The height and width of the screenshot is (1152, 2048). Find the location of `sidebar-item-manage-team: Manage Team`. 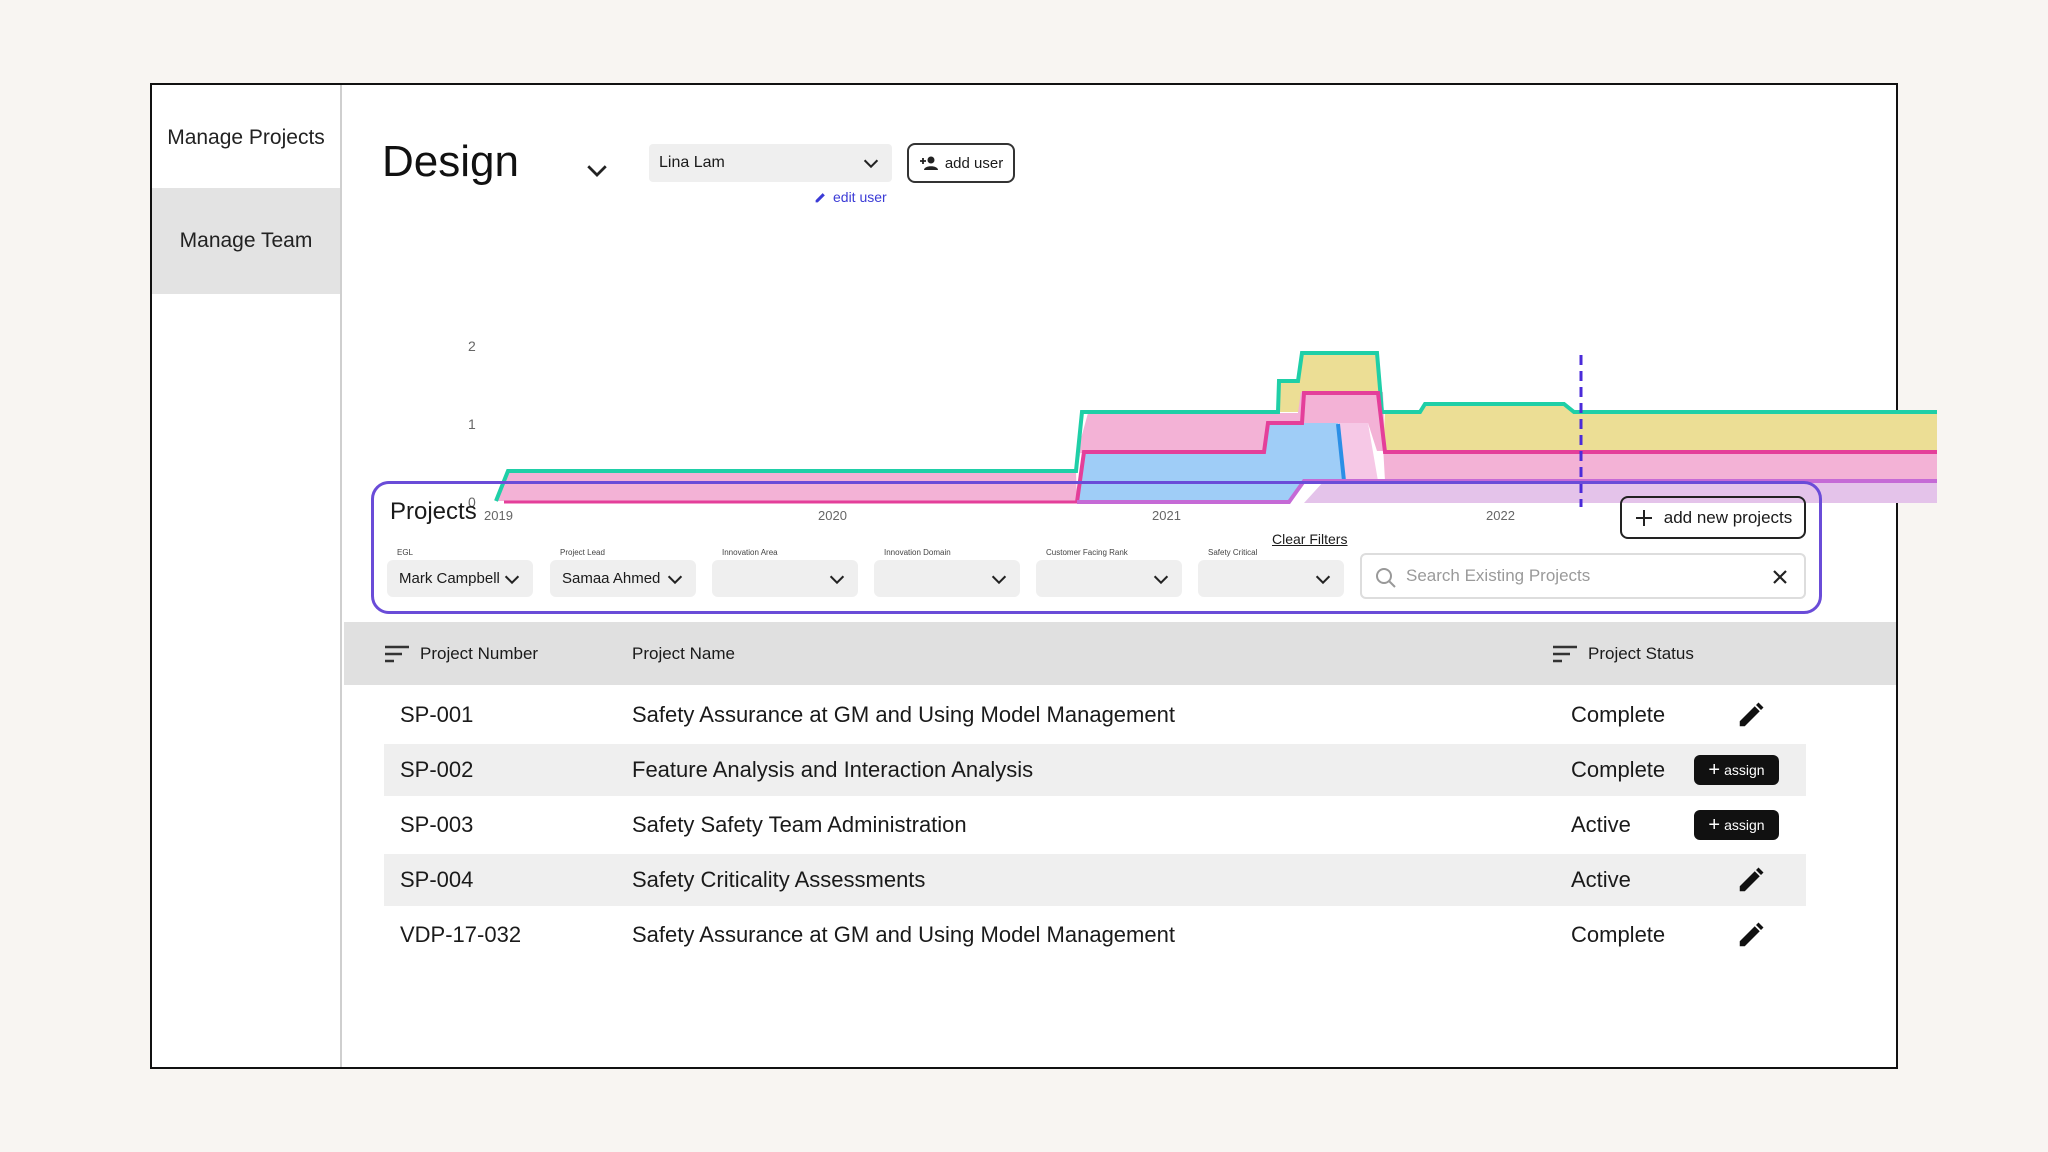

sidebar-item-manage-team: Manage Team is located at coordinates (246, 241).